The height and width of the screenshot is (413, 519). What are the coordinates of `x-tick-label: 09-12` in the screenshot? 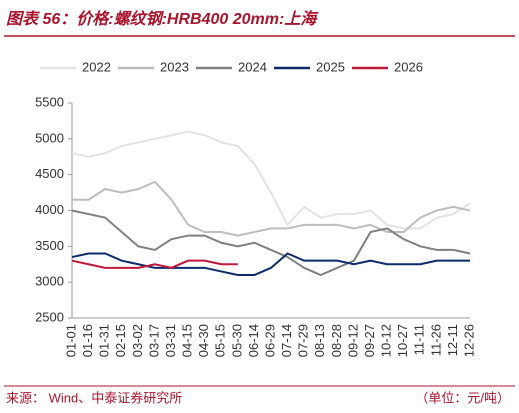 It's located at (352, 340).